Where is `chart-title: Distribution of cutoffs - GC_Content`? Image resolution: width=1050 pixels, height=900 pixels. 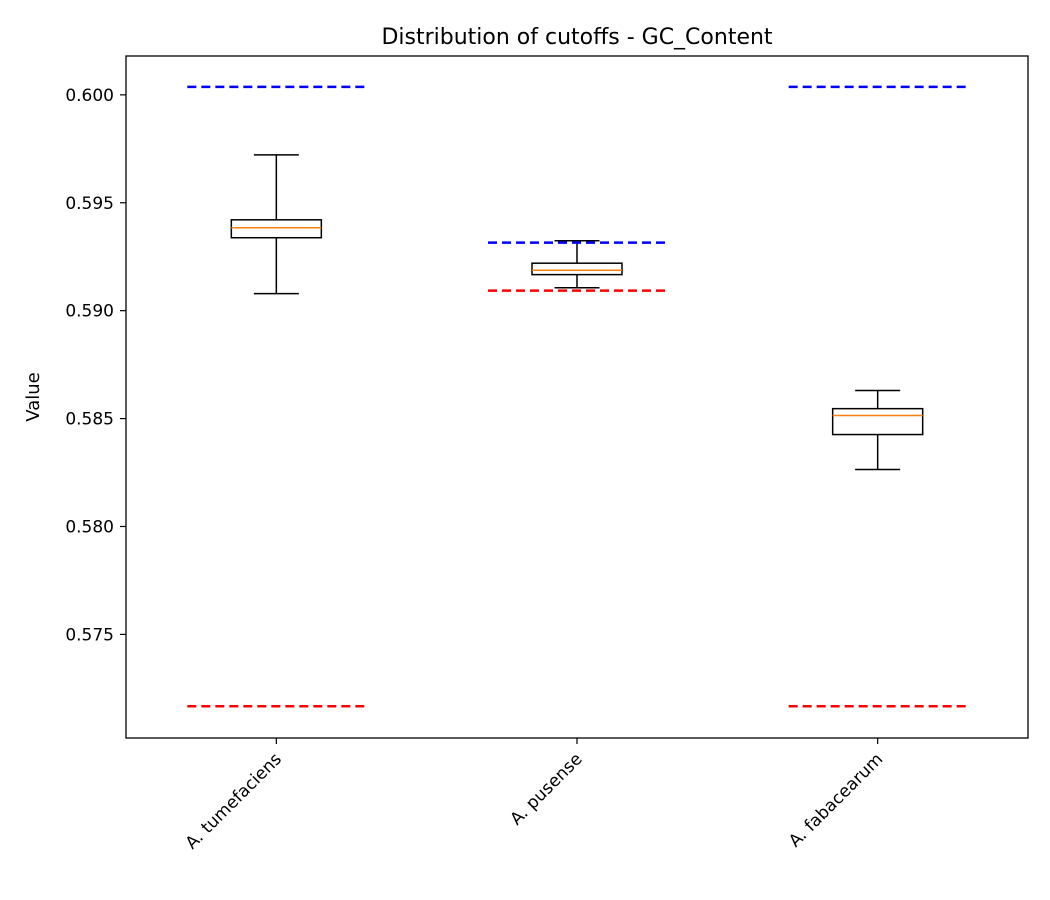
chart-title: Distribution of cutoffs - GC_Content is located at coordinates (576, 37).